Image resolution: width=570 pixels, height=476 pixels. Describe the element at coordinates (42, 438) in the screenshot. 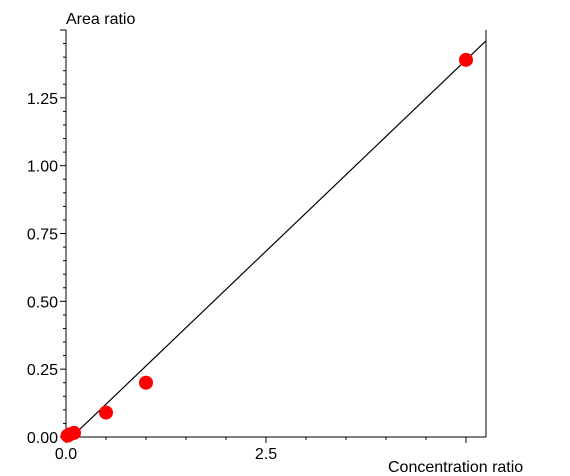

I see `y-tick-label: 0.00` at that location.